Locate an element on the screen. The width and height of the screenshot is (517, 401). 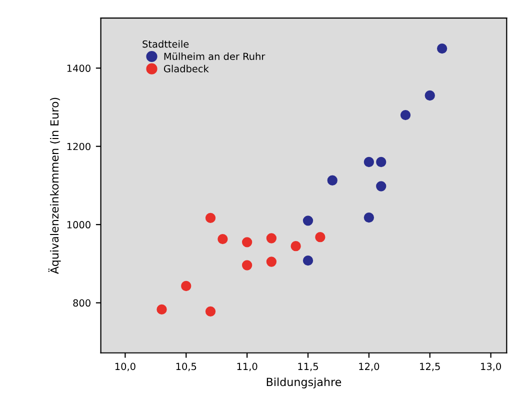
x-tick-label: 11,5 is located at coordinates (308, 367).